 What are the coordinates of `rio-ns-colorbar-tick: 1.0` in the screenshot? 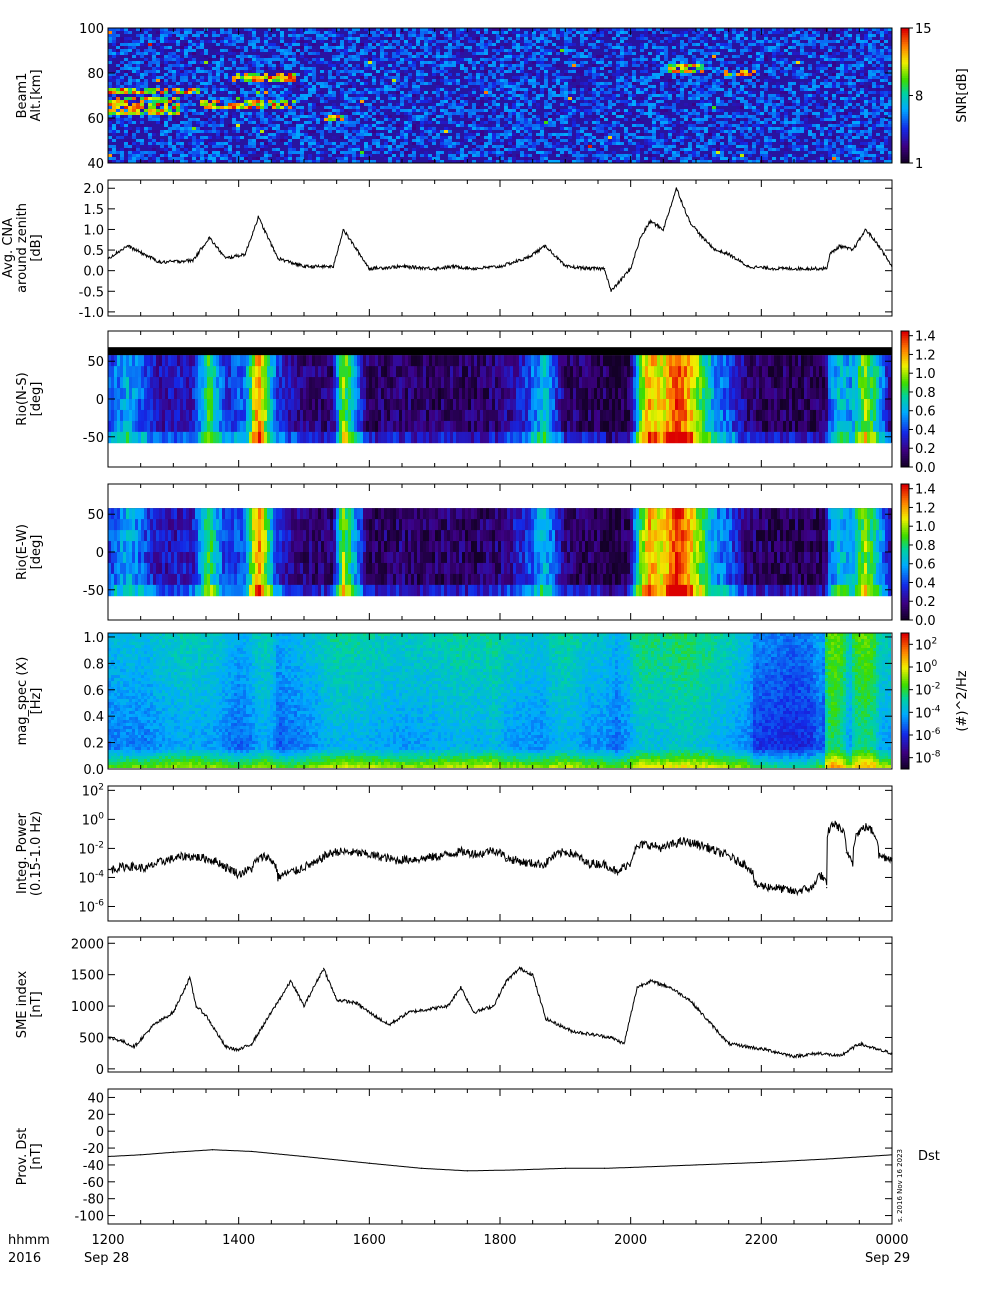 It's located at (925, 374).